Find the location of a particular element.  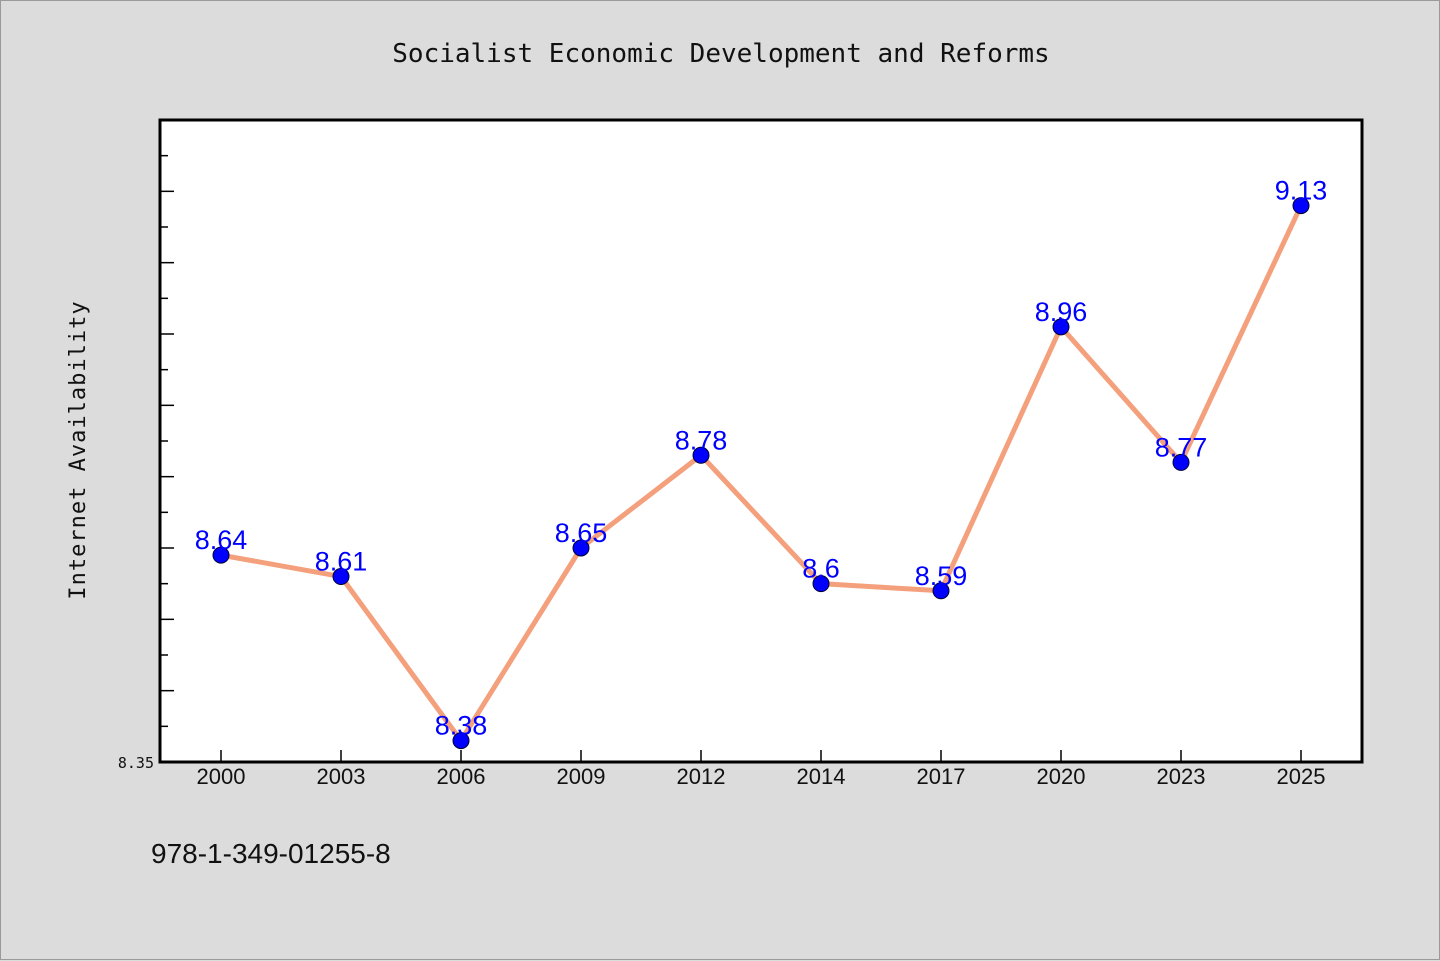

data-point-2012 is located at coordinates (701, 455).